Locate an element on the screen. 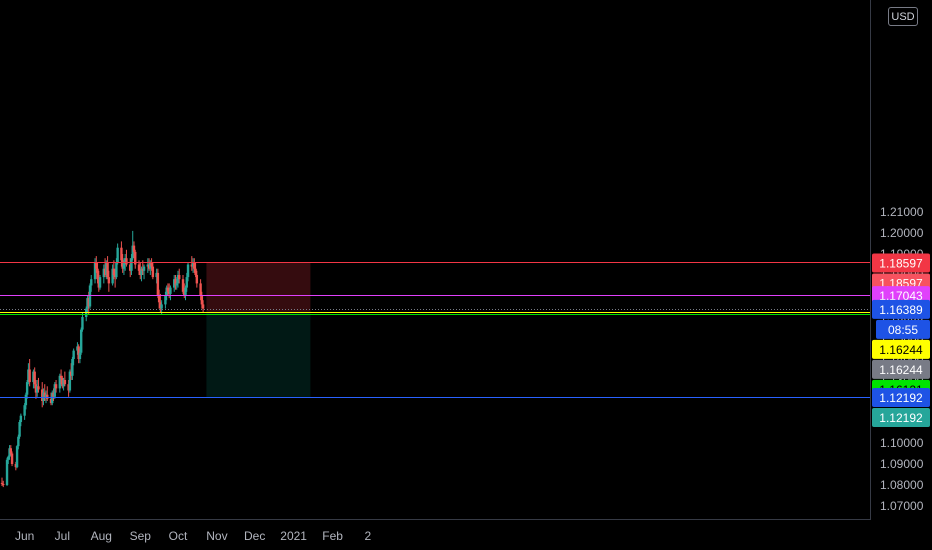 This screenshot has width=932, height=550. price-tick-label: 1.21000 is located at coordinates (902, 212).